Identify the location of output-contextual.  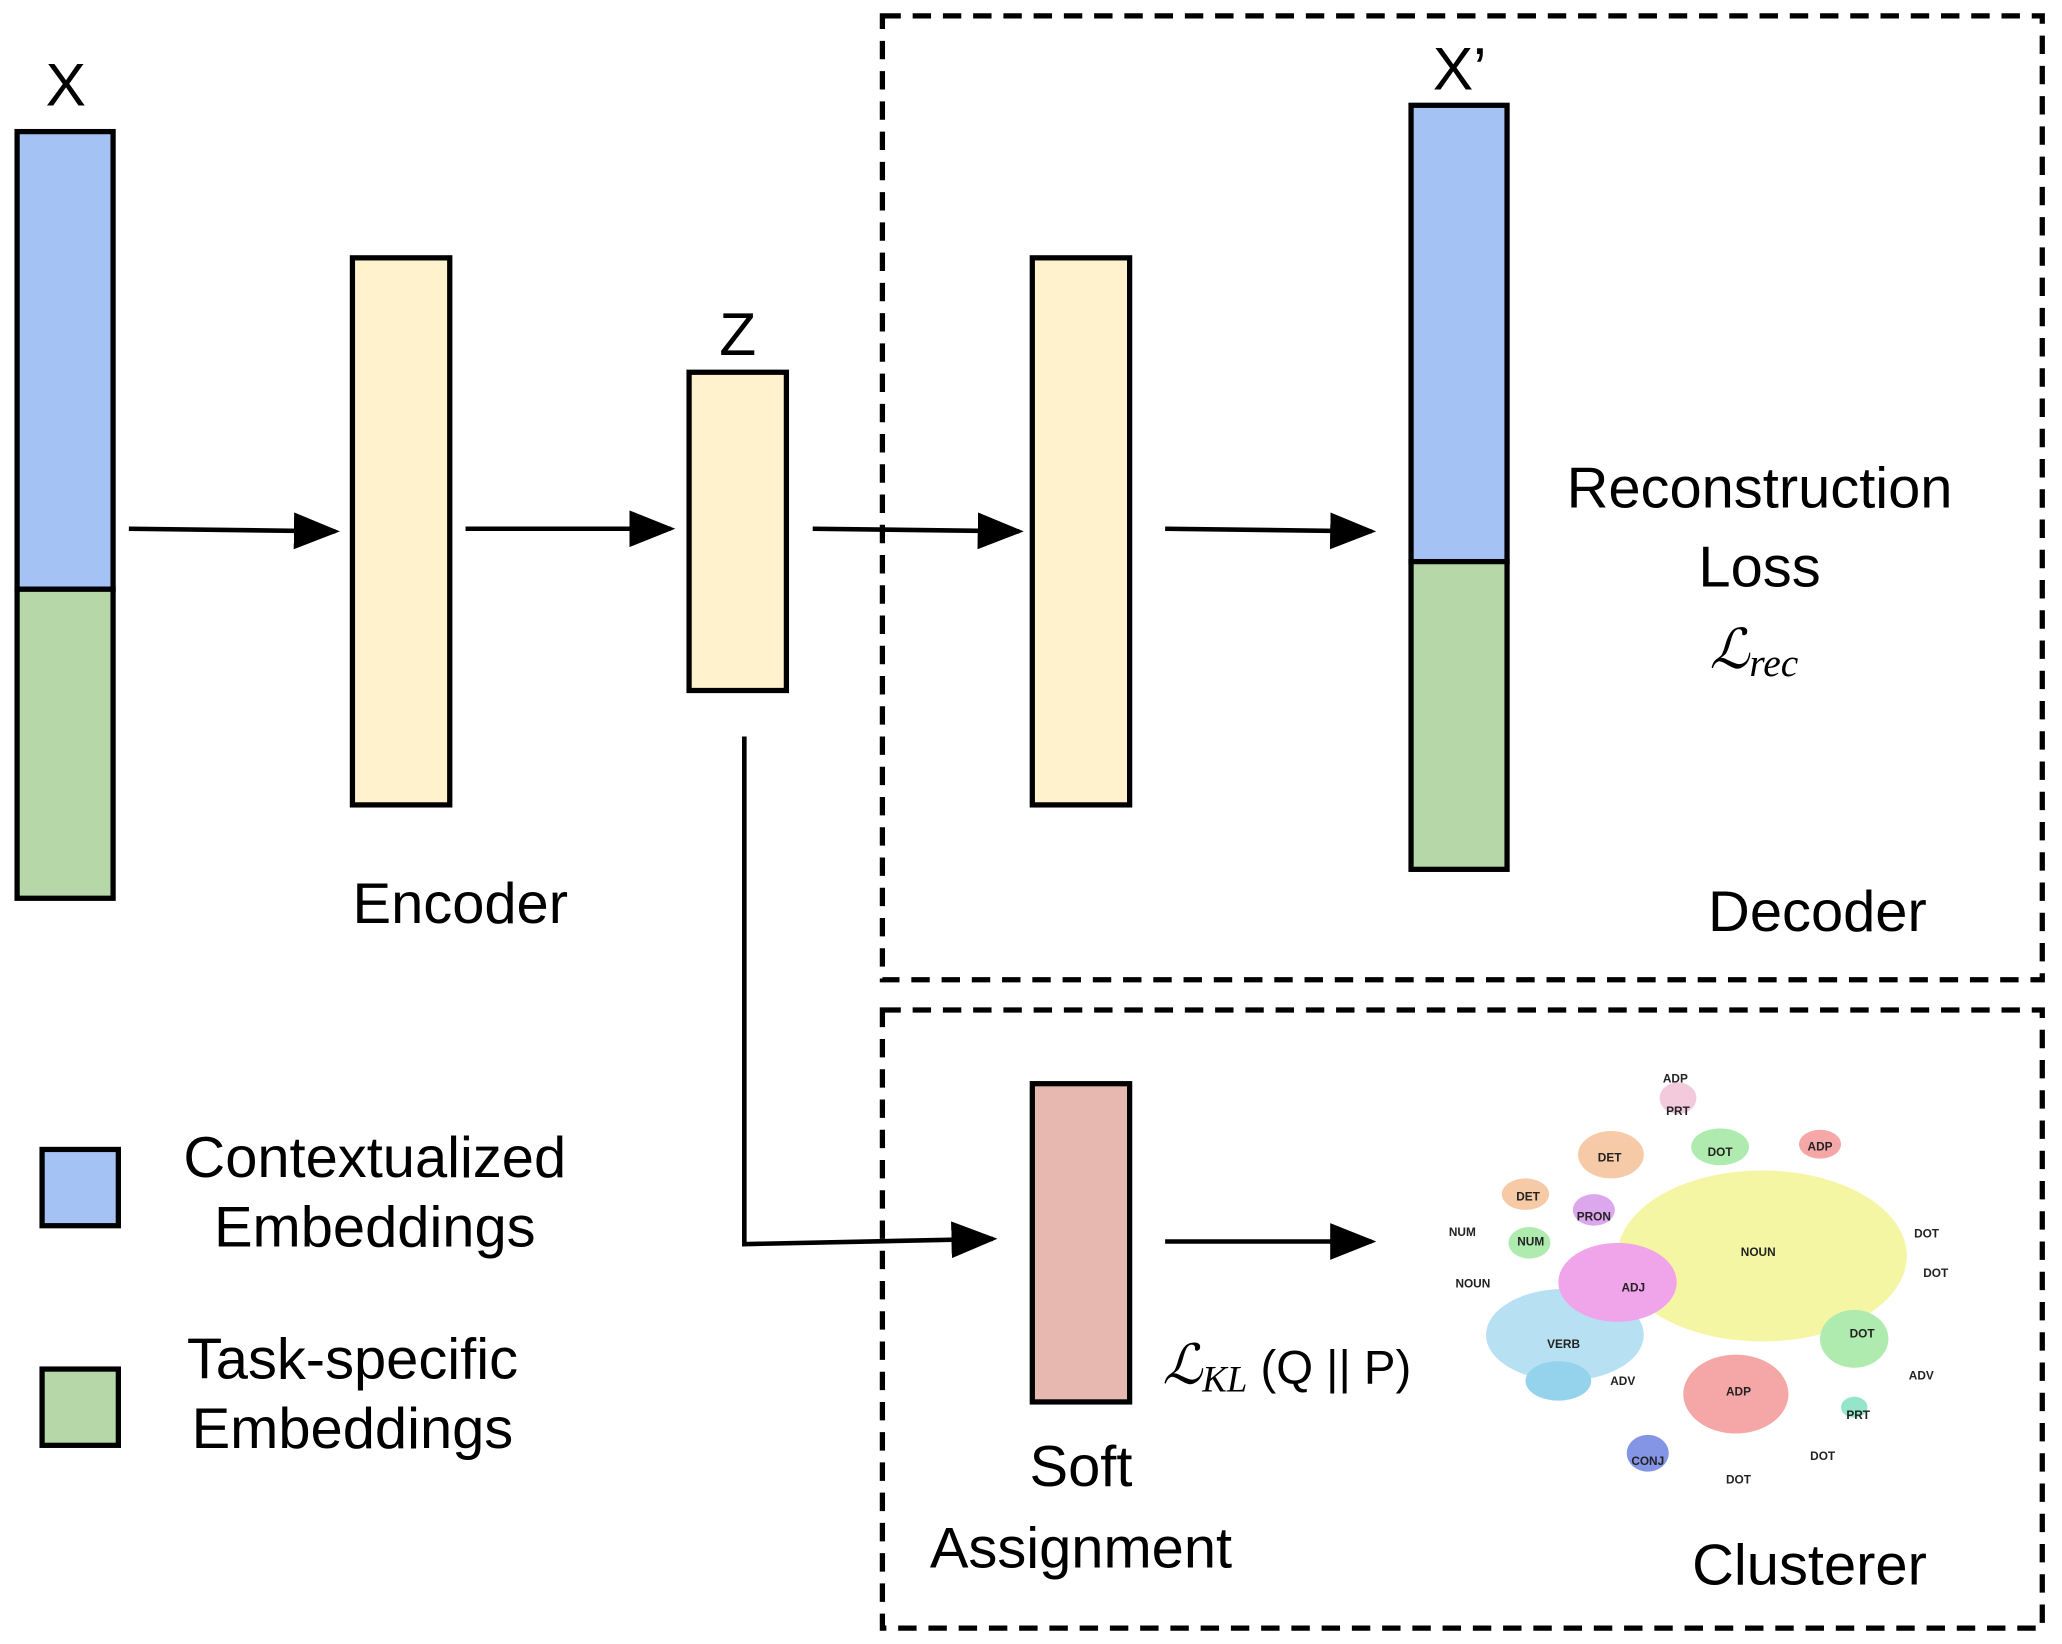
(1459, 333).